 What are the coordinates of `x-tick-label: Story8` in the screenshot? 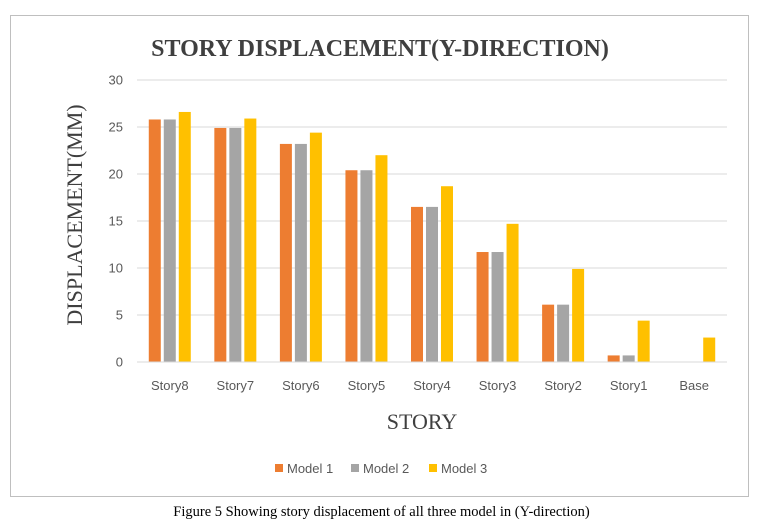 It's located at (170, 385).